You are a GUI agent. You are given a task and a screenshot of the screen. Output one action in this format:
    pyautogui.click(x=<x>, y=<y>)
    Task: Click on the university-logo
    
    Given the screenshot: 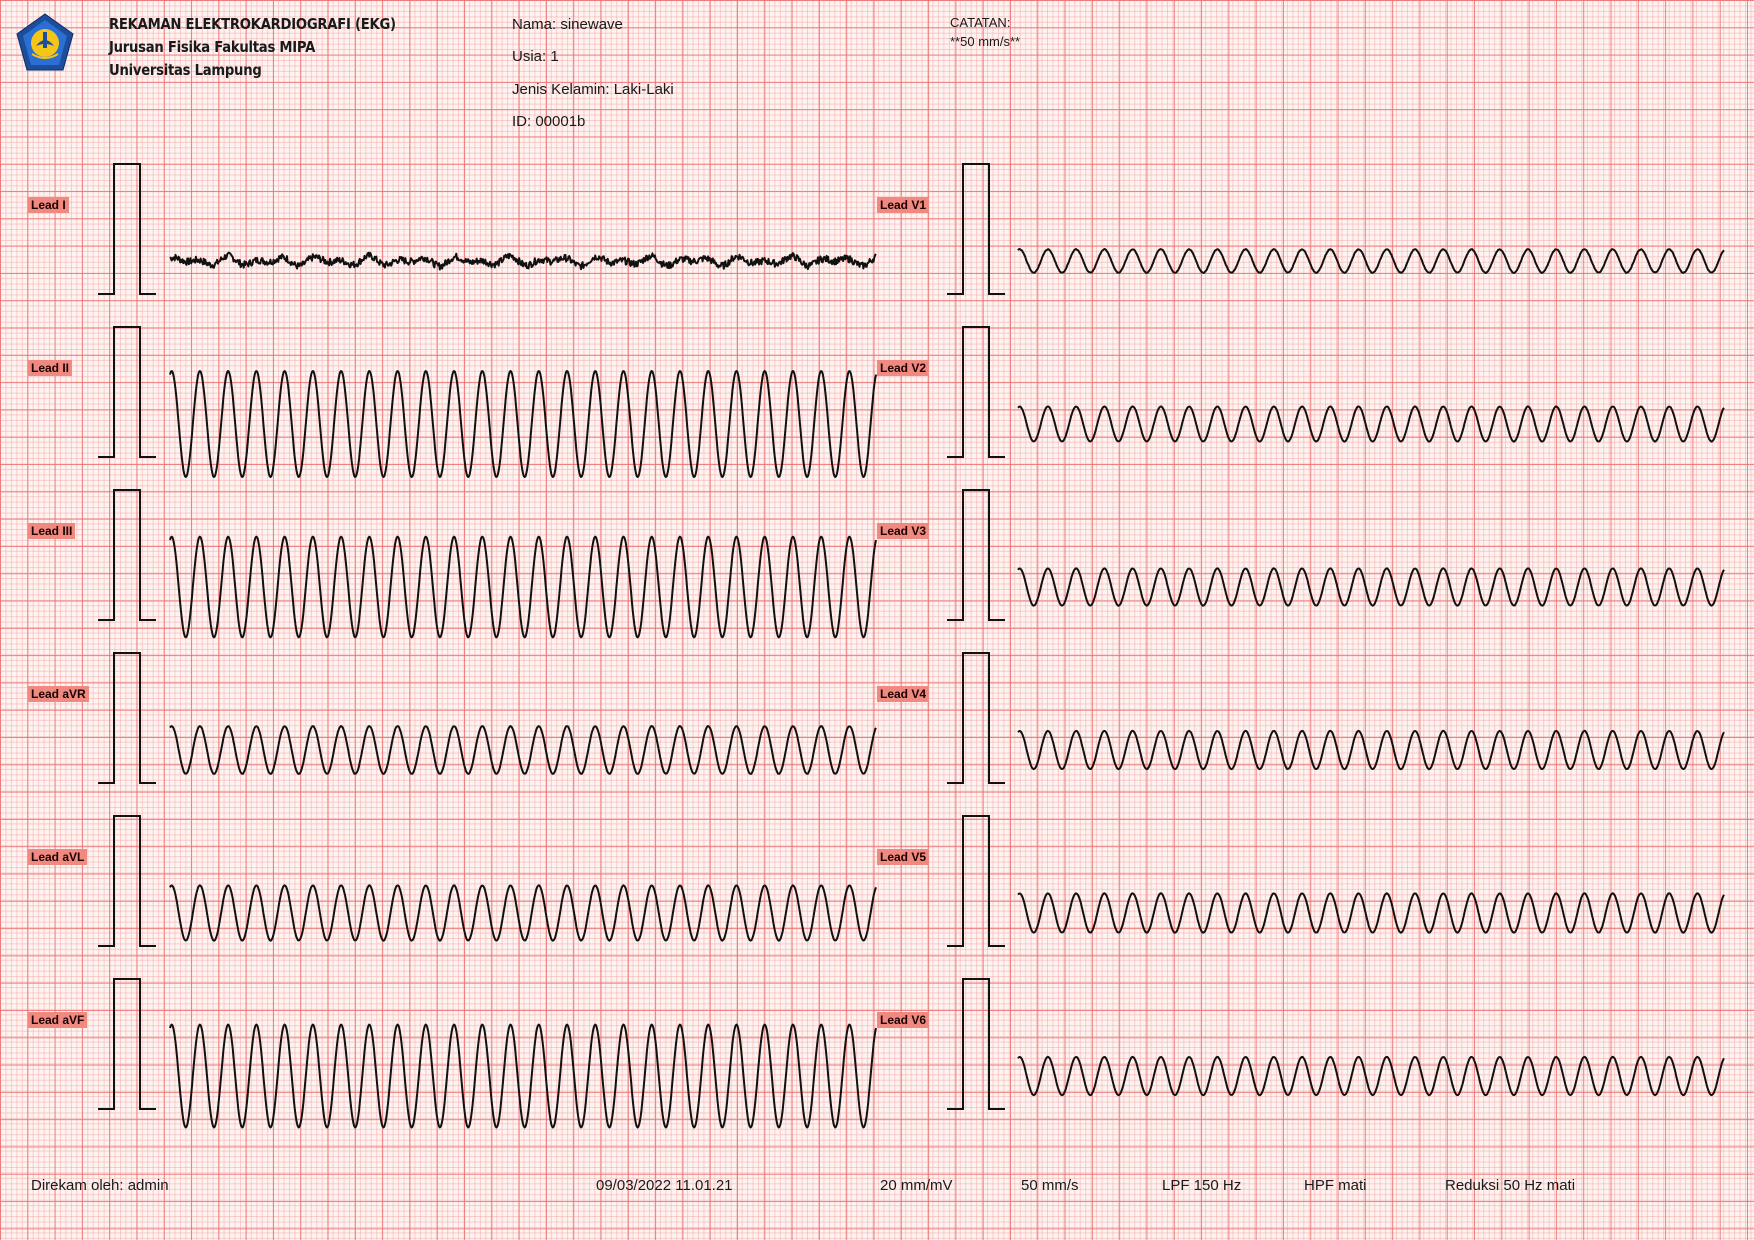 What is the action you would take?
    pyautogui.click(x=45, y=42)
    